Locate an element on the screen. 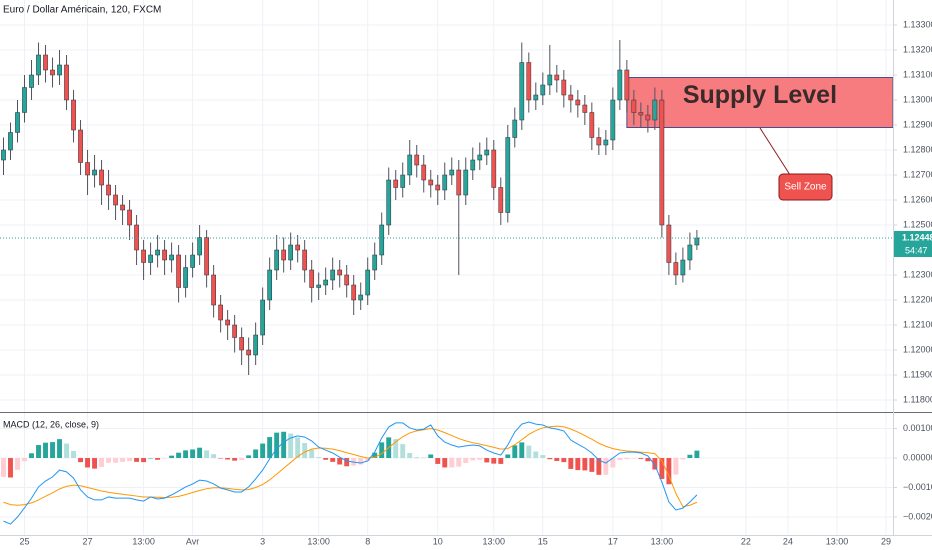 The width and height of the screenshot is (932, 550). x-tick-label: Avr is located at coordinates (192, 541).